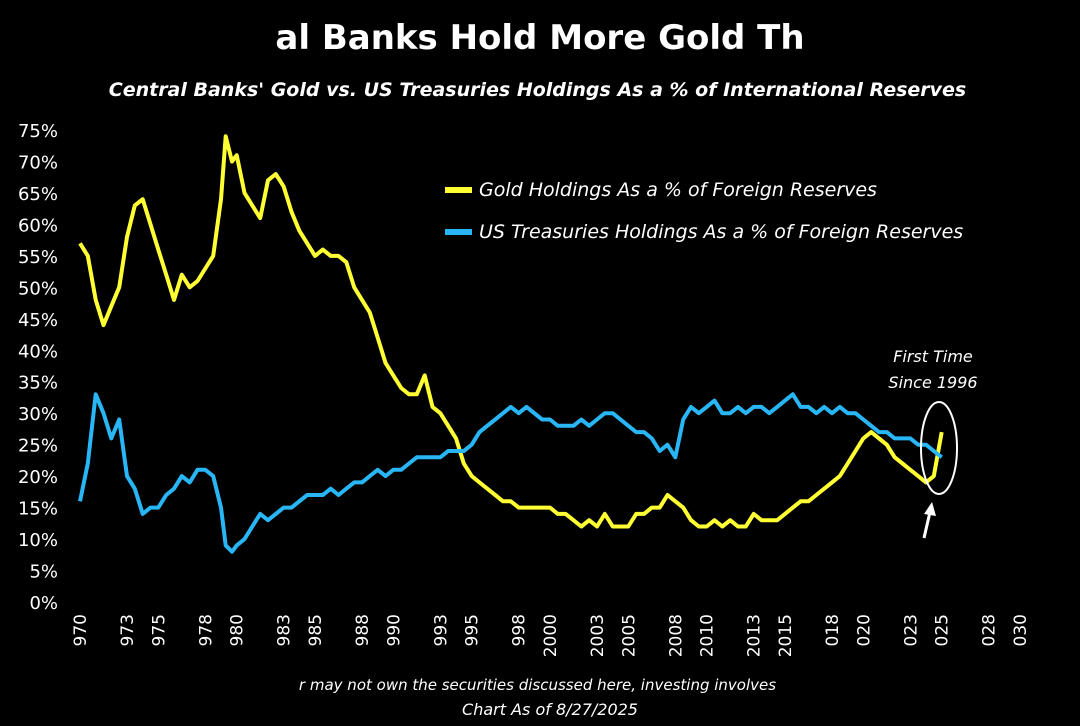 This screenshot has width=1080, height=726. Describe the element at coordinates (38, 320) in the screenshot. I see `y-tick-label: 45%` at that location.